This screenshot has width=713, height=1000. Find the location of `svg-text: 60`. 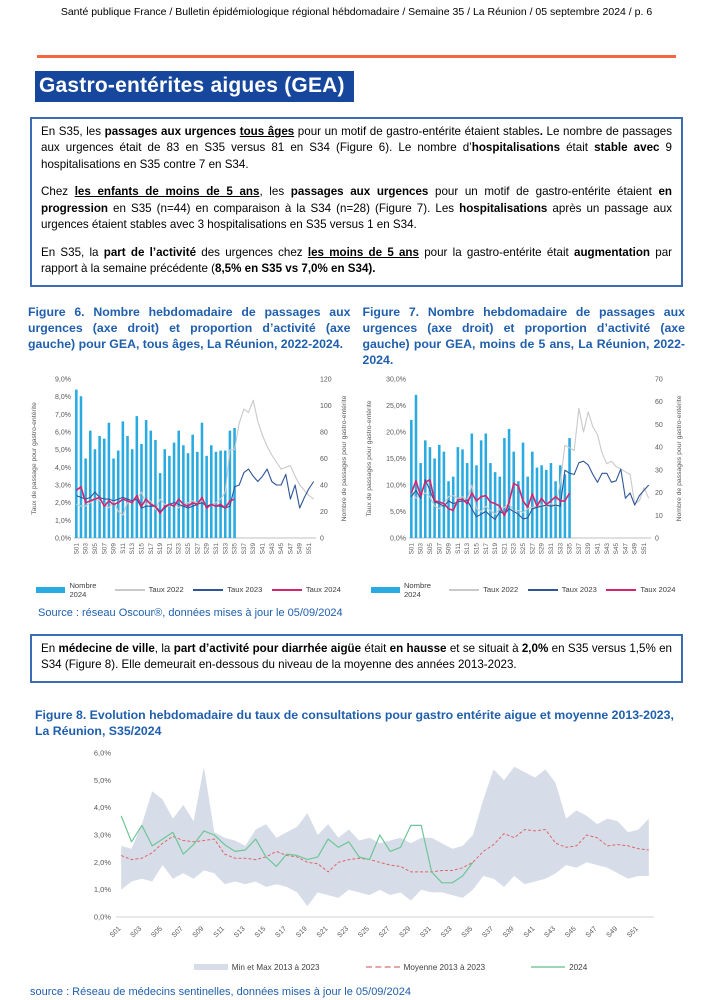

svg-text: 60 is located at coordinates (659, 402).